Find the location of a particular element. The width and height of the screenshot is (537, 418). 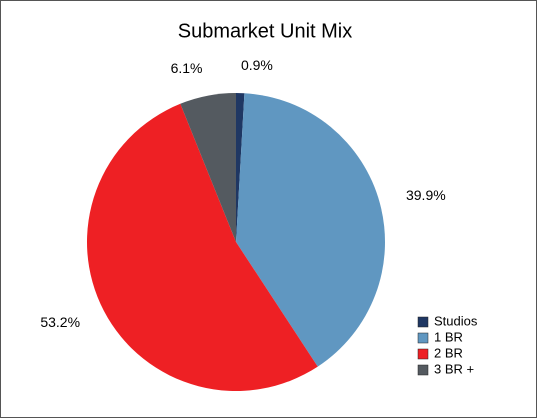

data-label: 6.1% is located at coordinates (187, 68).